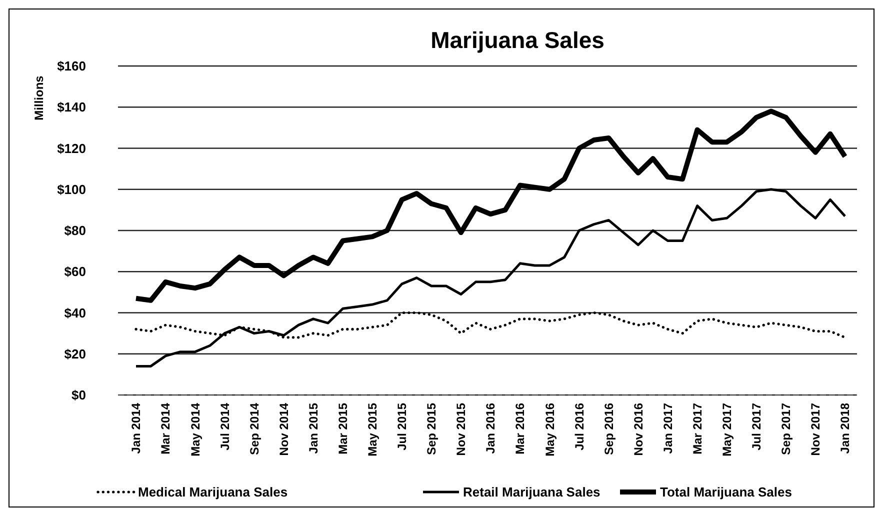 The height and width of the screenshot is (516, 883). What do you see at coordinates (638, 429) in the screenshot?
I see `x-tick-label: Nov 2016` at bounding box center [638, 429].